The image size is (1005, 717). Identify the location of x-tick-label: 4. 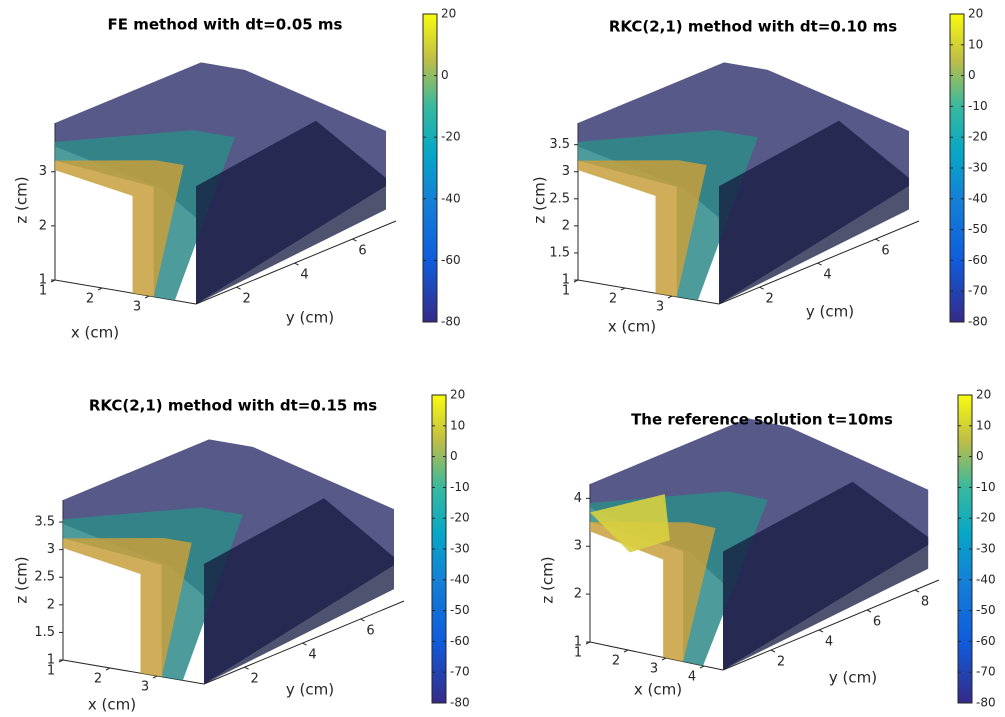
(692, 677).